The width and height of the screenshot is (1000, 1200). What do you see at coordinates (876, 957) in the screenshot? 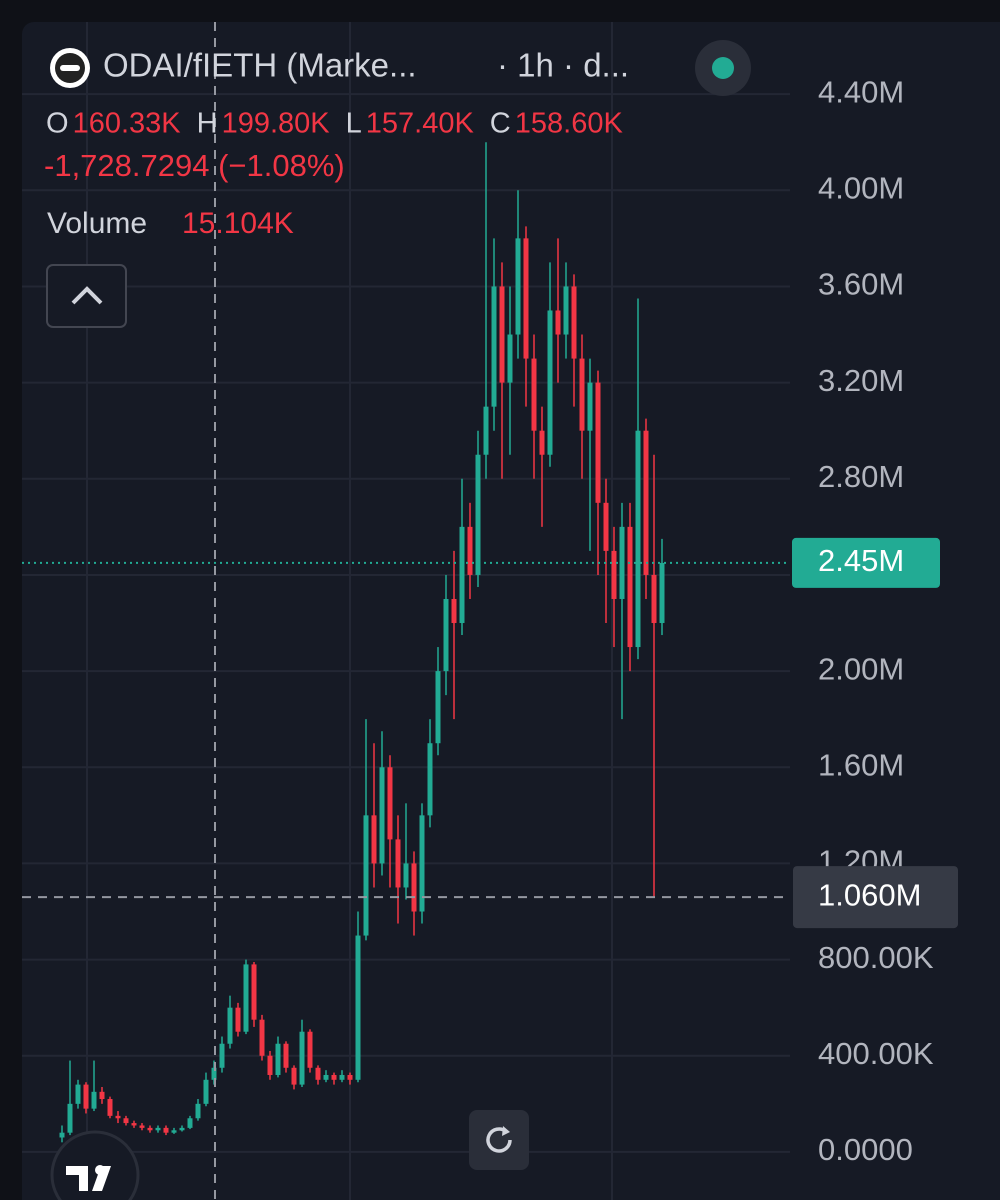
I see `y-tick-label: 800.00K` at bounding box center [876, 957].